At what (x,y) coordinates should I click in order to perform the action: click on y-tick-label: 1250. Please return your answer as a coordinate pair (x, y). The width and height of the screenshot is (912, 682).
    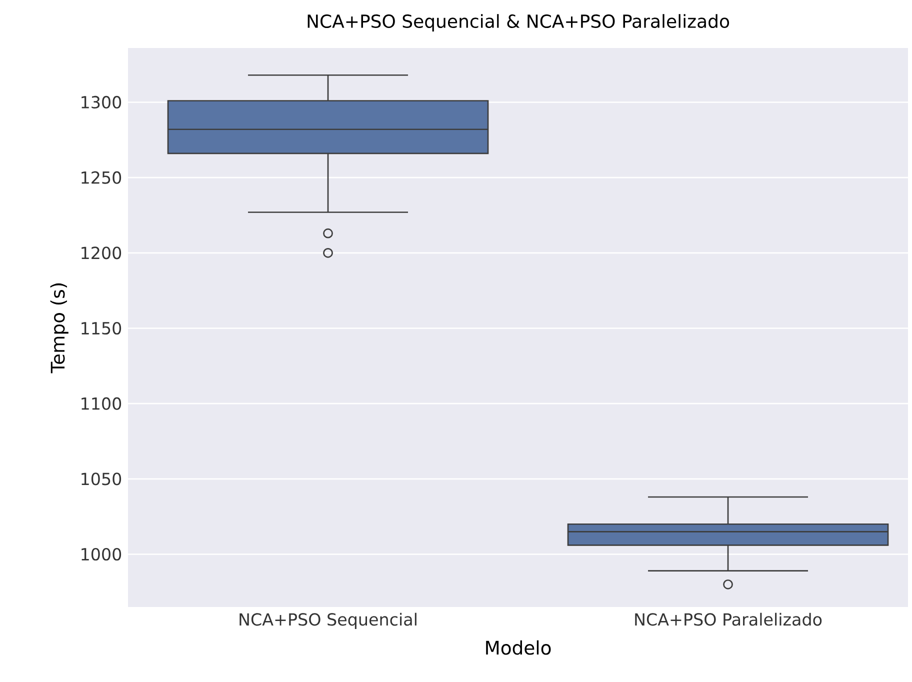
    Looking at the image, I should click on (102, 177).